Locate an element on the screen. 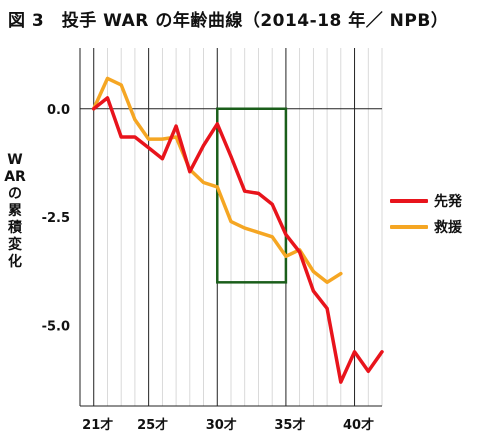  y-tick-label: 0.0 is located at coordinates (58, 110).